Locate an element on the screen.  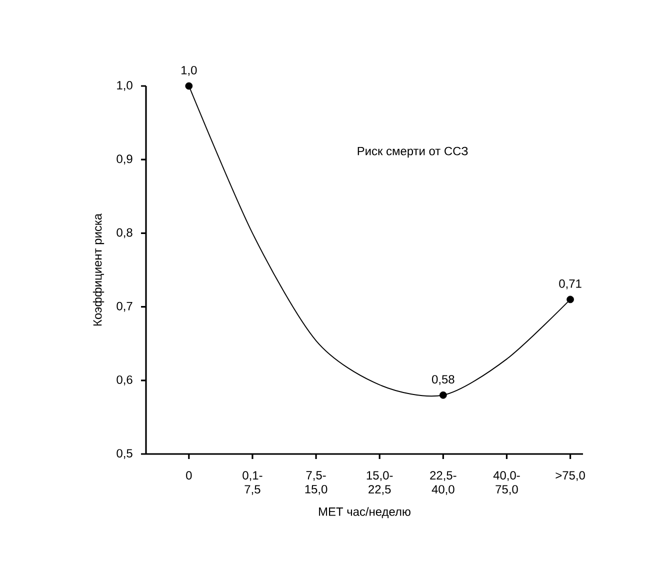
y-tick-label: 1,0 is located at coordinates (124, 86).